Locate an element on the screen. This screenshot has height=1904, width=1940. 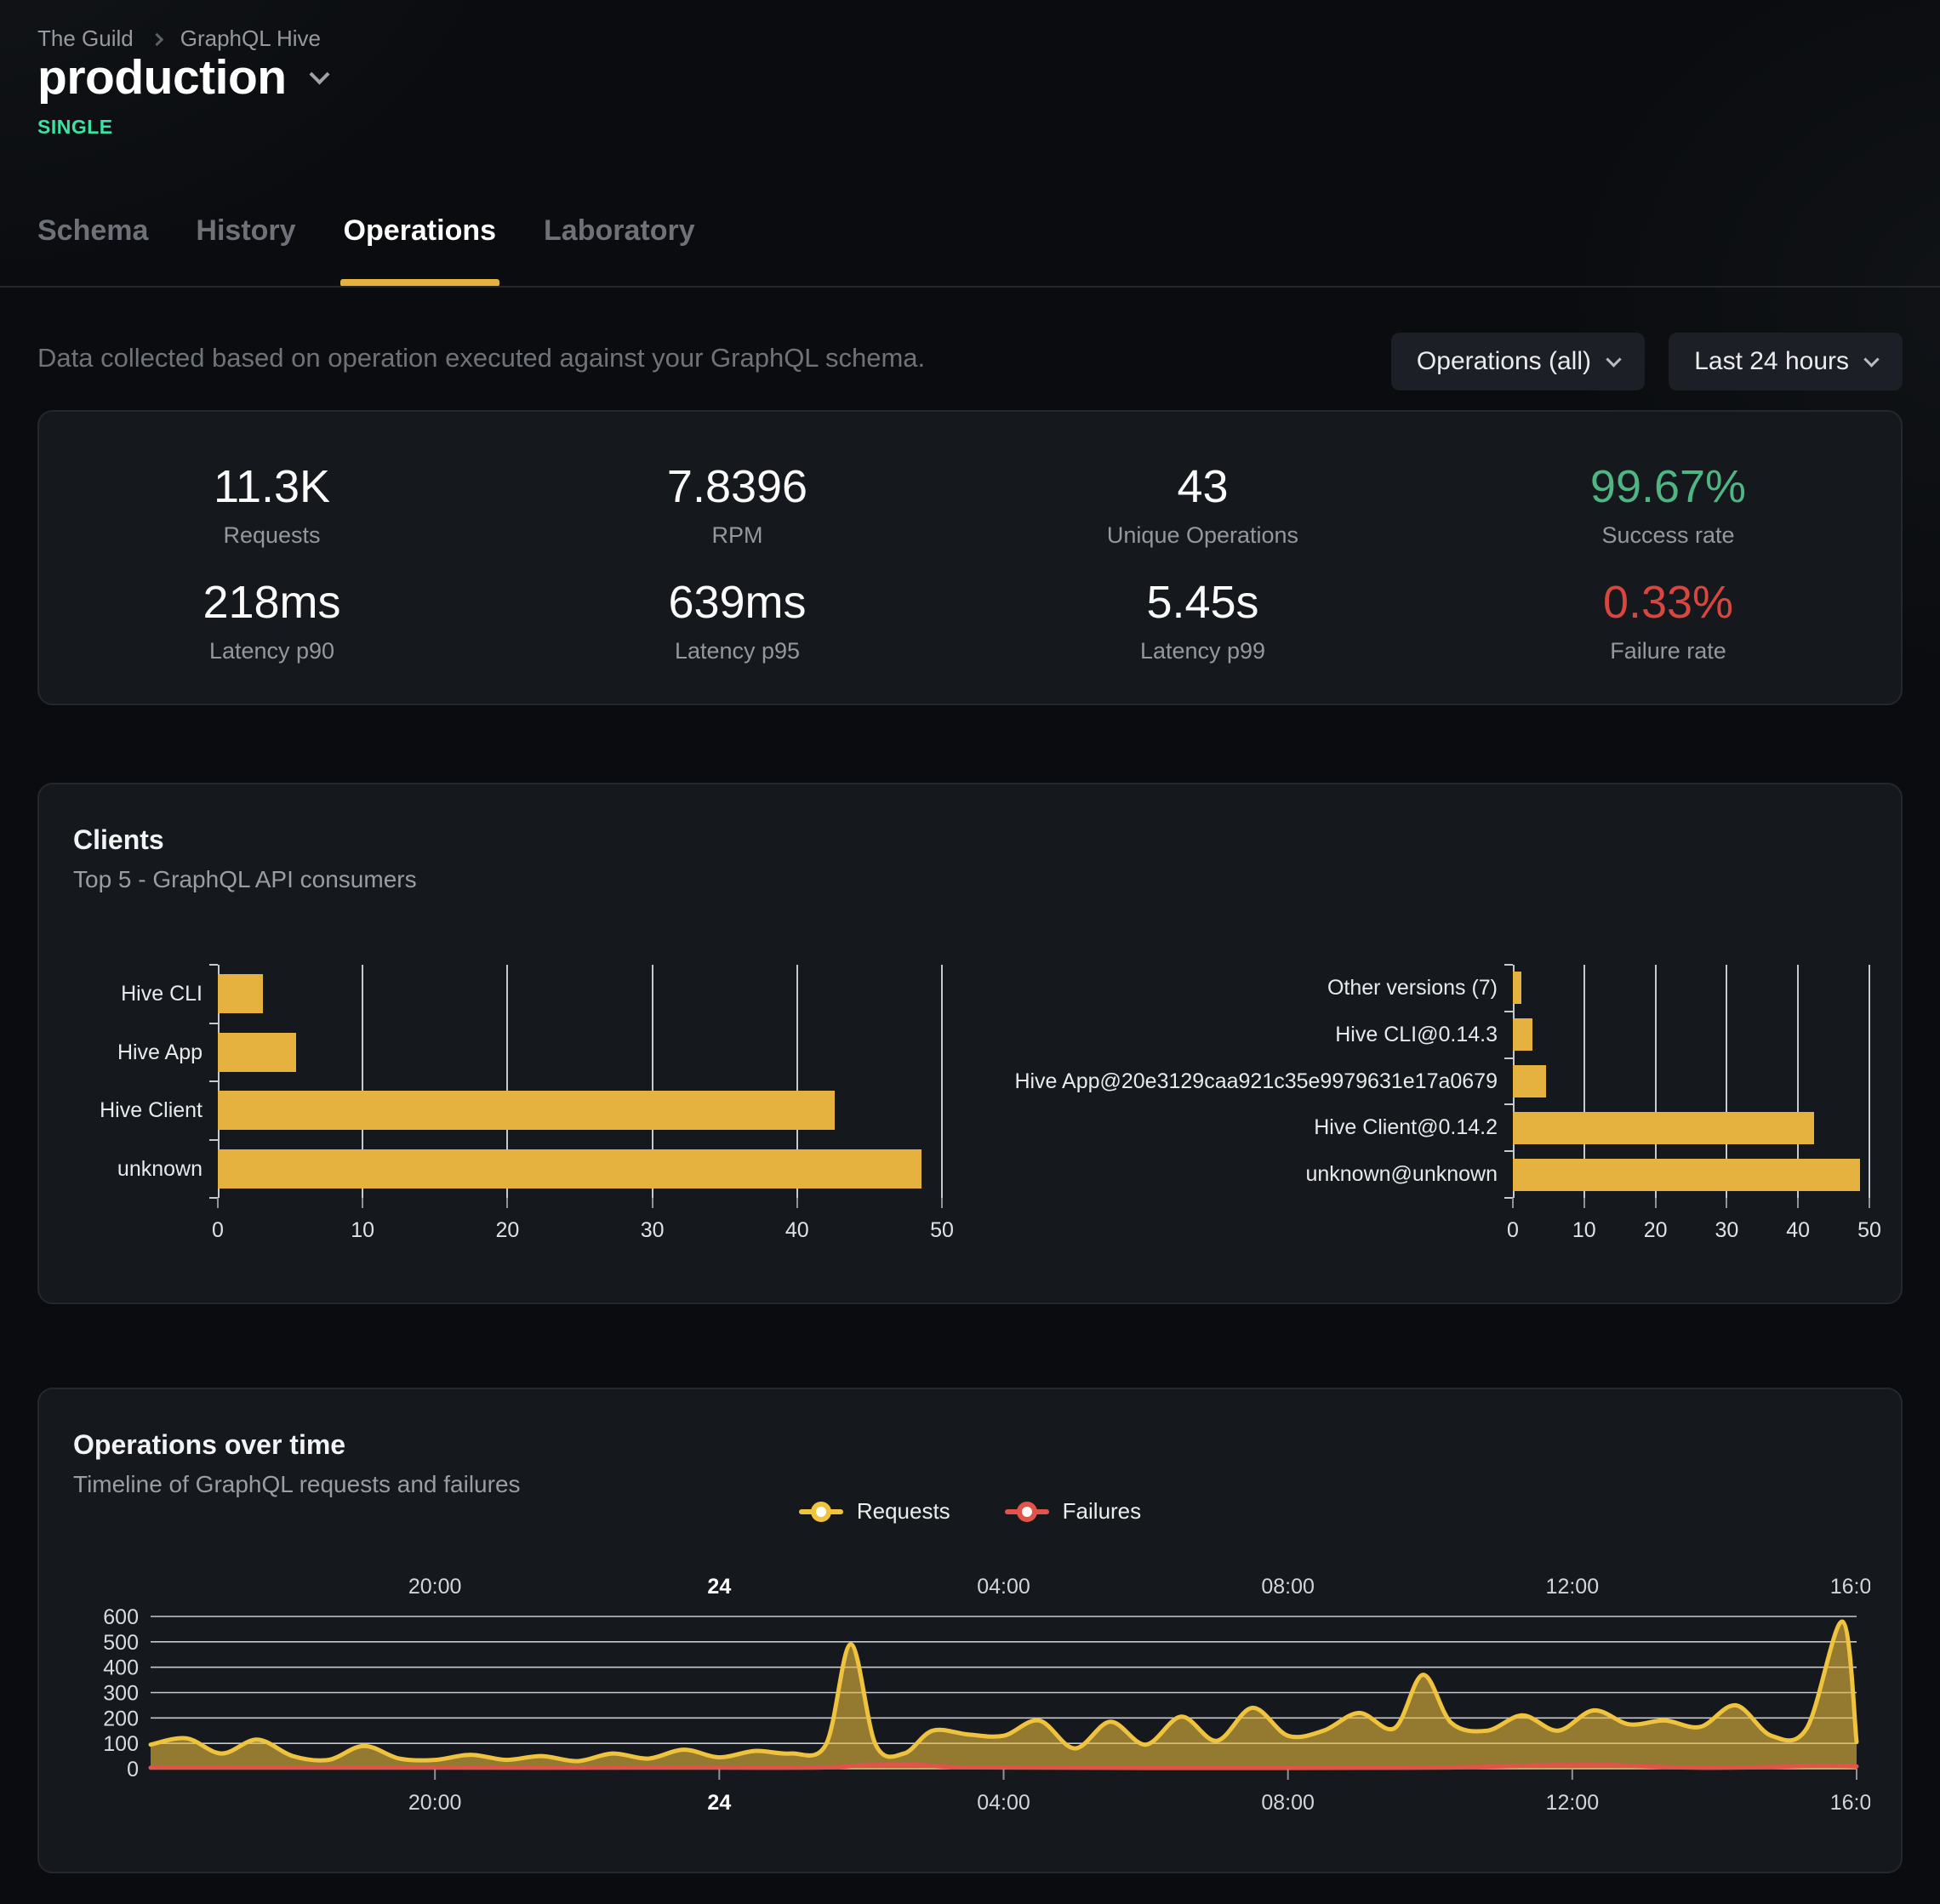
x-axis-label-bottom: 04:00 is located at coordinates (1004, 1803).